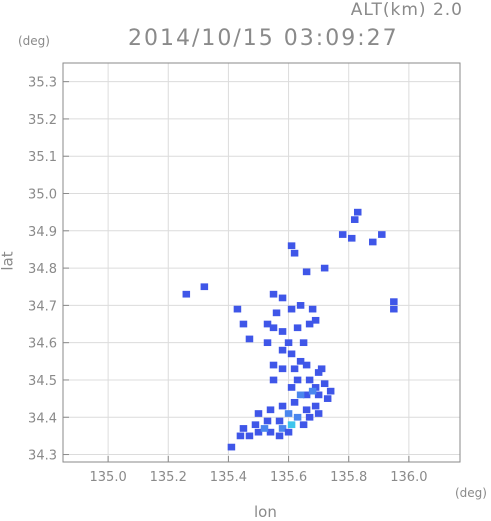  Describe the element at coordinates (42, 381) in the screenshot. I see `y-tick-label: 34.5` at that location.